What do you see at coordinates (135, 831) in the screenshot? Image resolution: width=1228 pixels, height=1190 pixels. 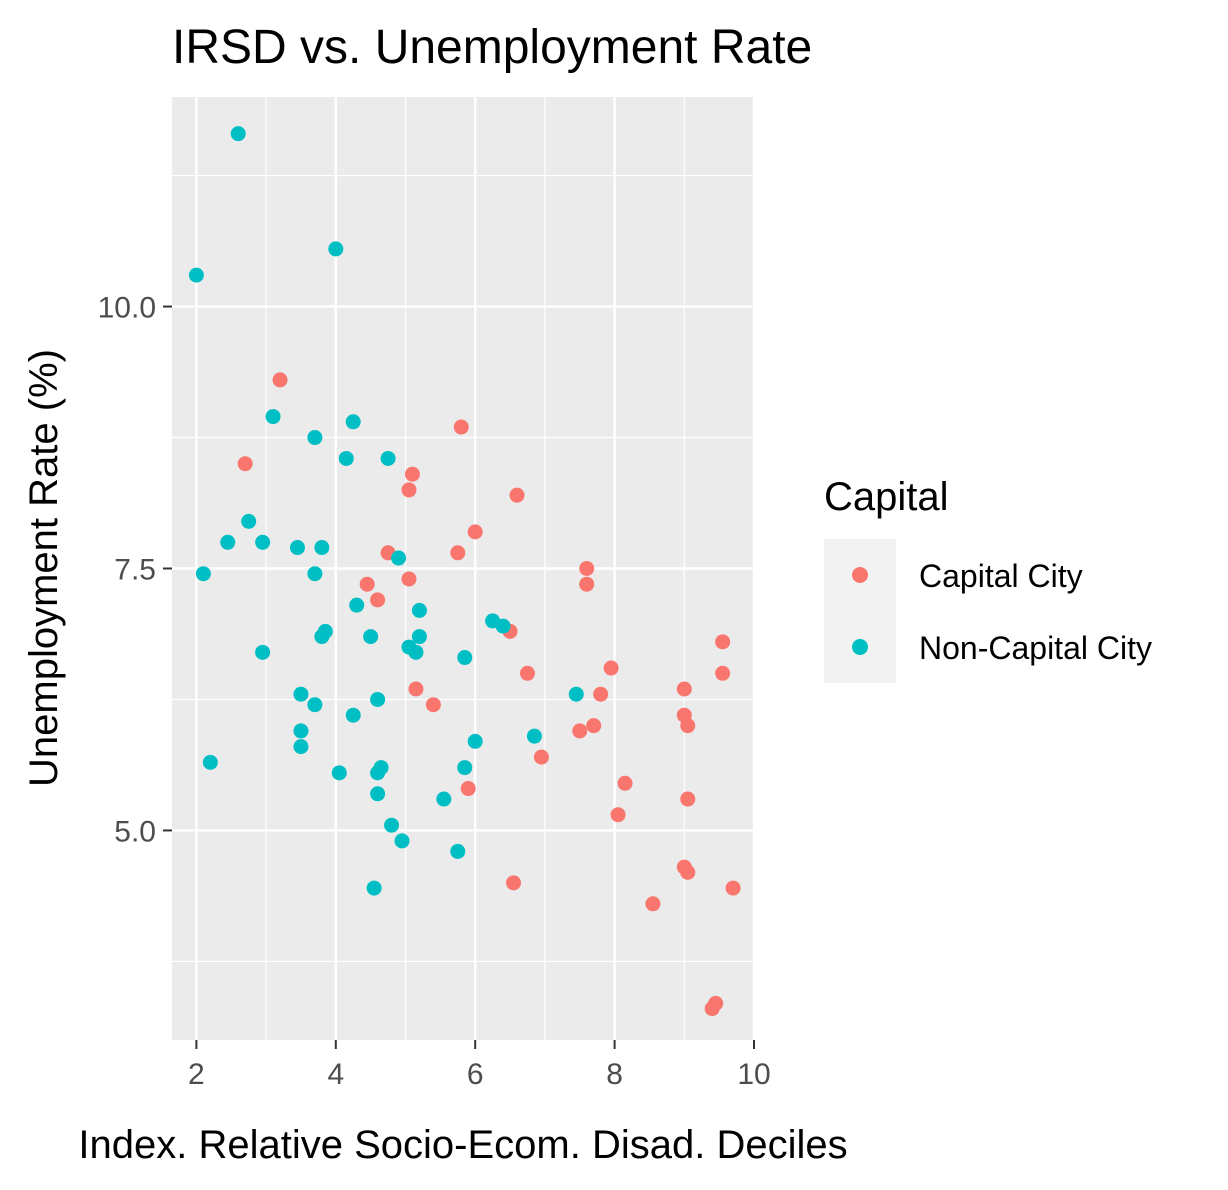 I see `y-tick-label: 5.0` at bounding box center [135, 831].